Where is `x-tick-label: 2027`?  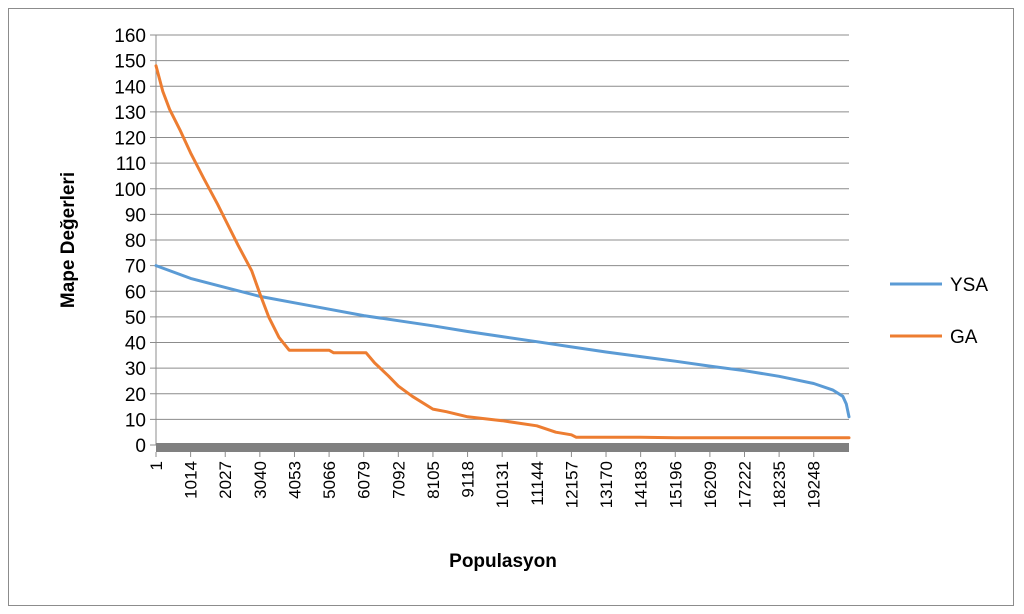
x-tick-label: 2027 is located at coordinates (225, 480).